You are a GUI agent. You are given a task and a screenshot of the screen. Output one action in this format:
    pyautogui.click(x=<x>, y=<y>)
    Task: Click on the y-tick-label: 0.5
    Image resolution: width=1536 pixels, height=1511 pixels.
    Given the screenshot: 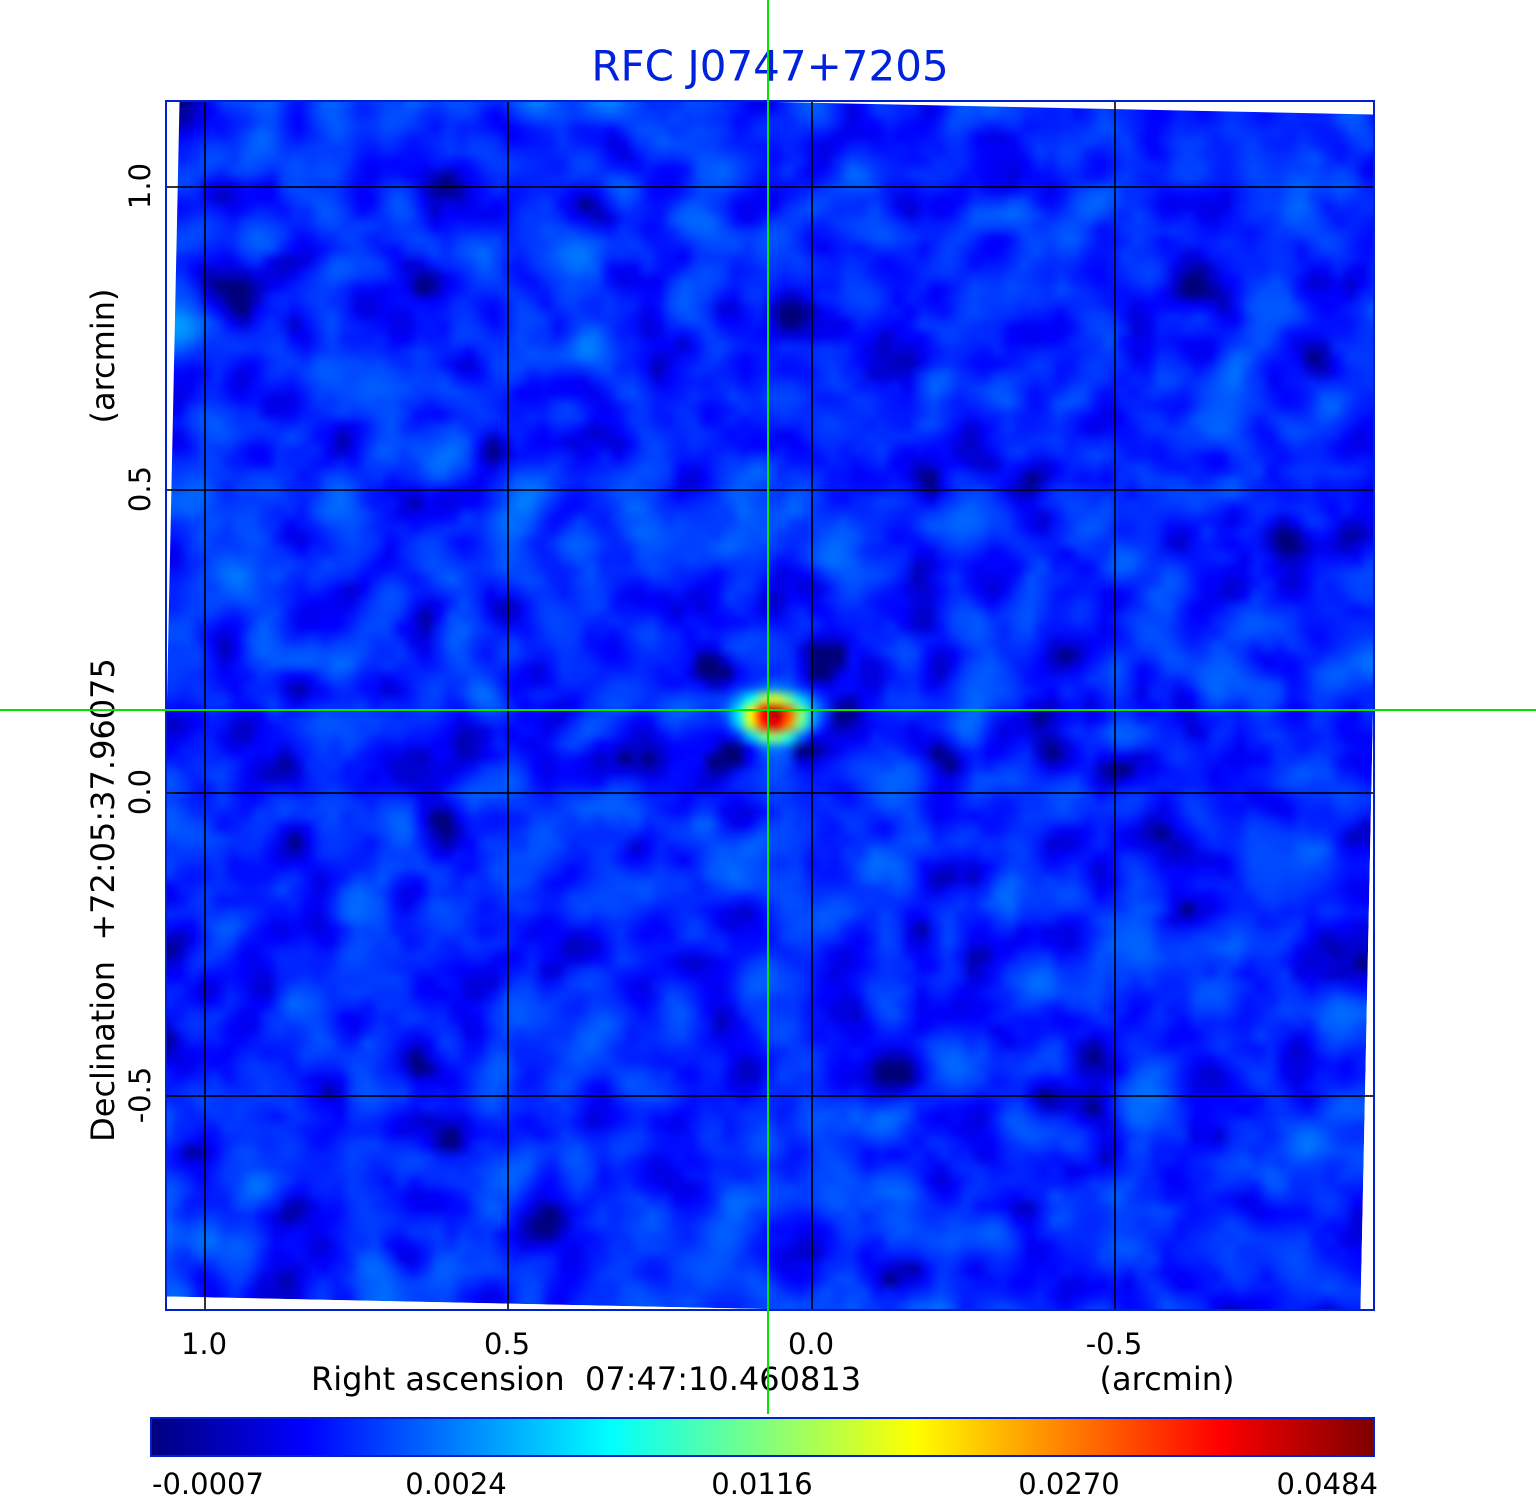 What is the action you would take?
    pyautogui.click(x=140, y=489)
    